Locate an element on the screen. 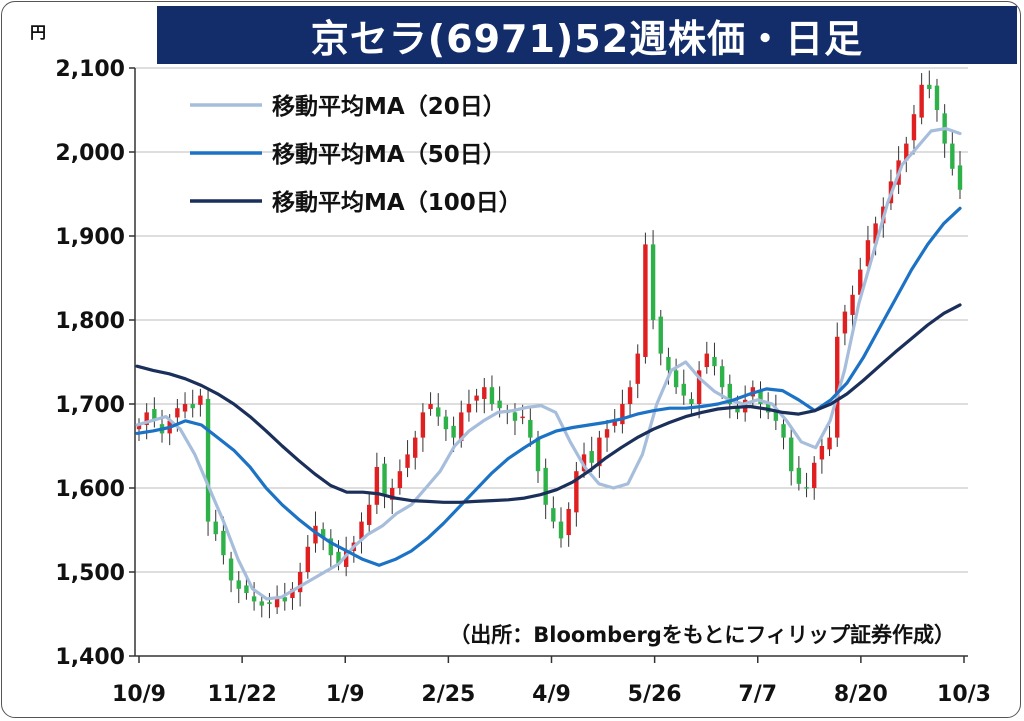  y-tick-label: 1,600 is located at coordinates (90, 489).